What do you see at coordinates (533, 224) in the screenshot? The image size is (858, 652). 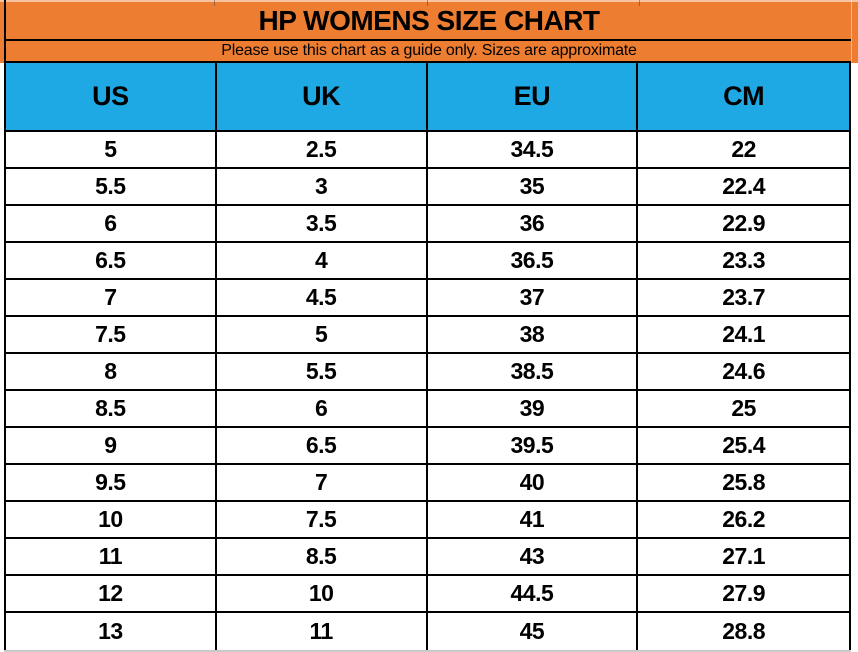 I see `table-cell: 36` at bounding box center [533, 224].